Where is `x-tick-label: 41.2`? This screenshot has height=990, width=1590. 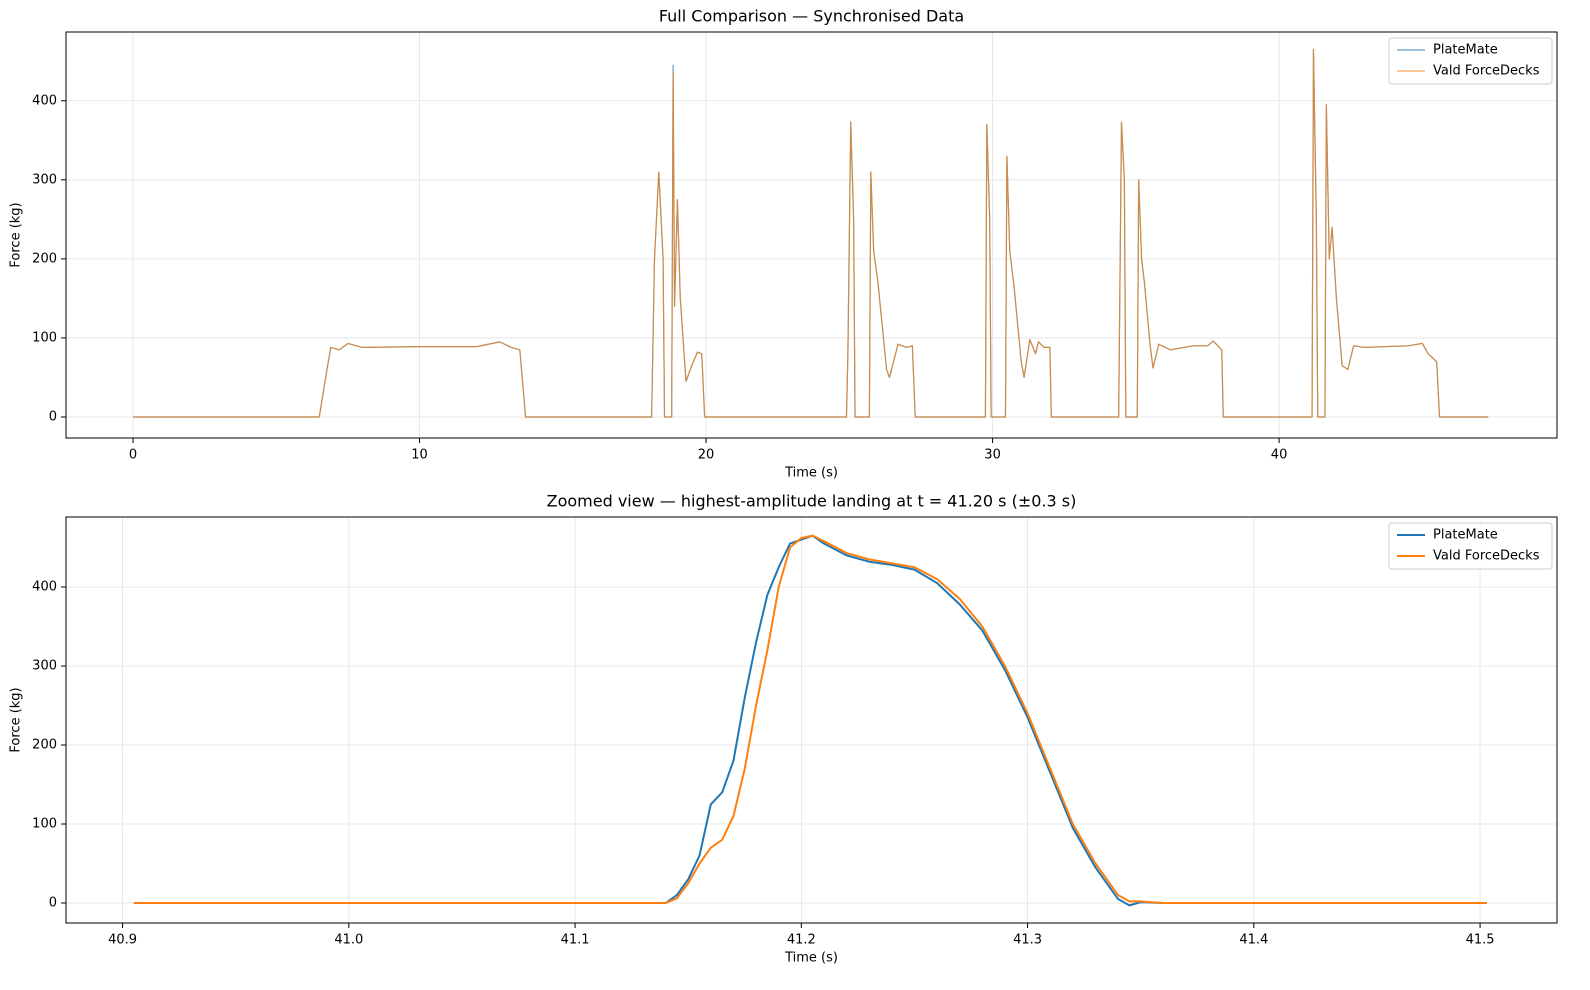 x-tick-label: 41.2 is located at coordinates (801, 940).